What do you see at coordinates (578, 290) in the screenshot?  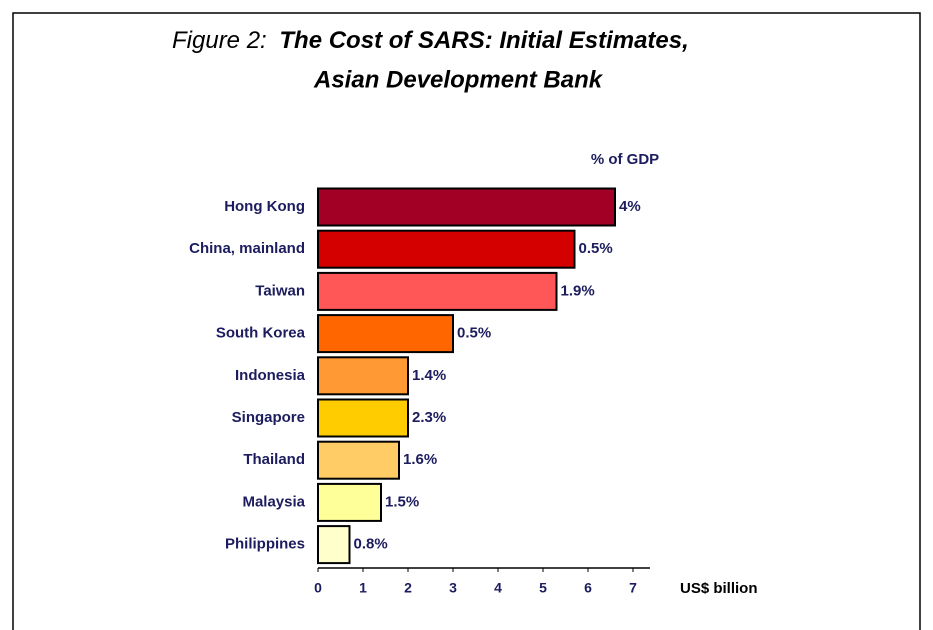 I see `gdp-share-label: 1.9%` at bounding box center [578, 290].